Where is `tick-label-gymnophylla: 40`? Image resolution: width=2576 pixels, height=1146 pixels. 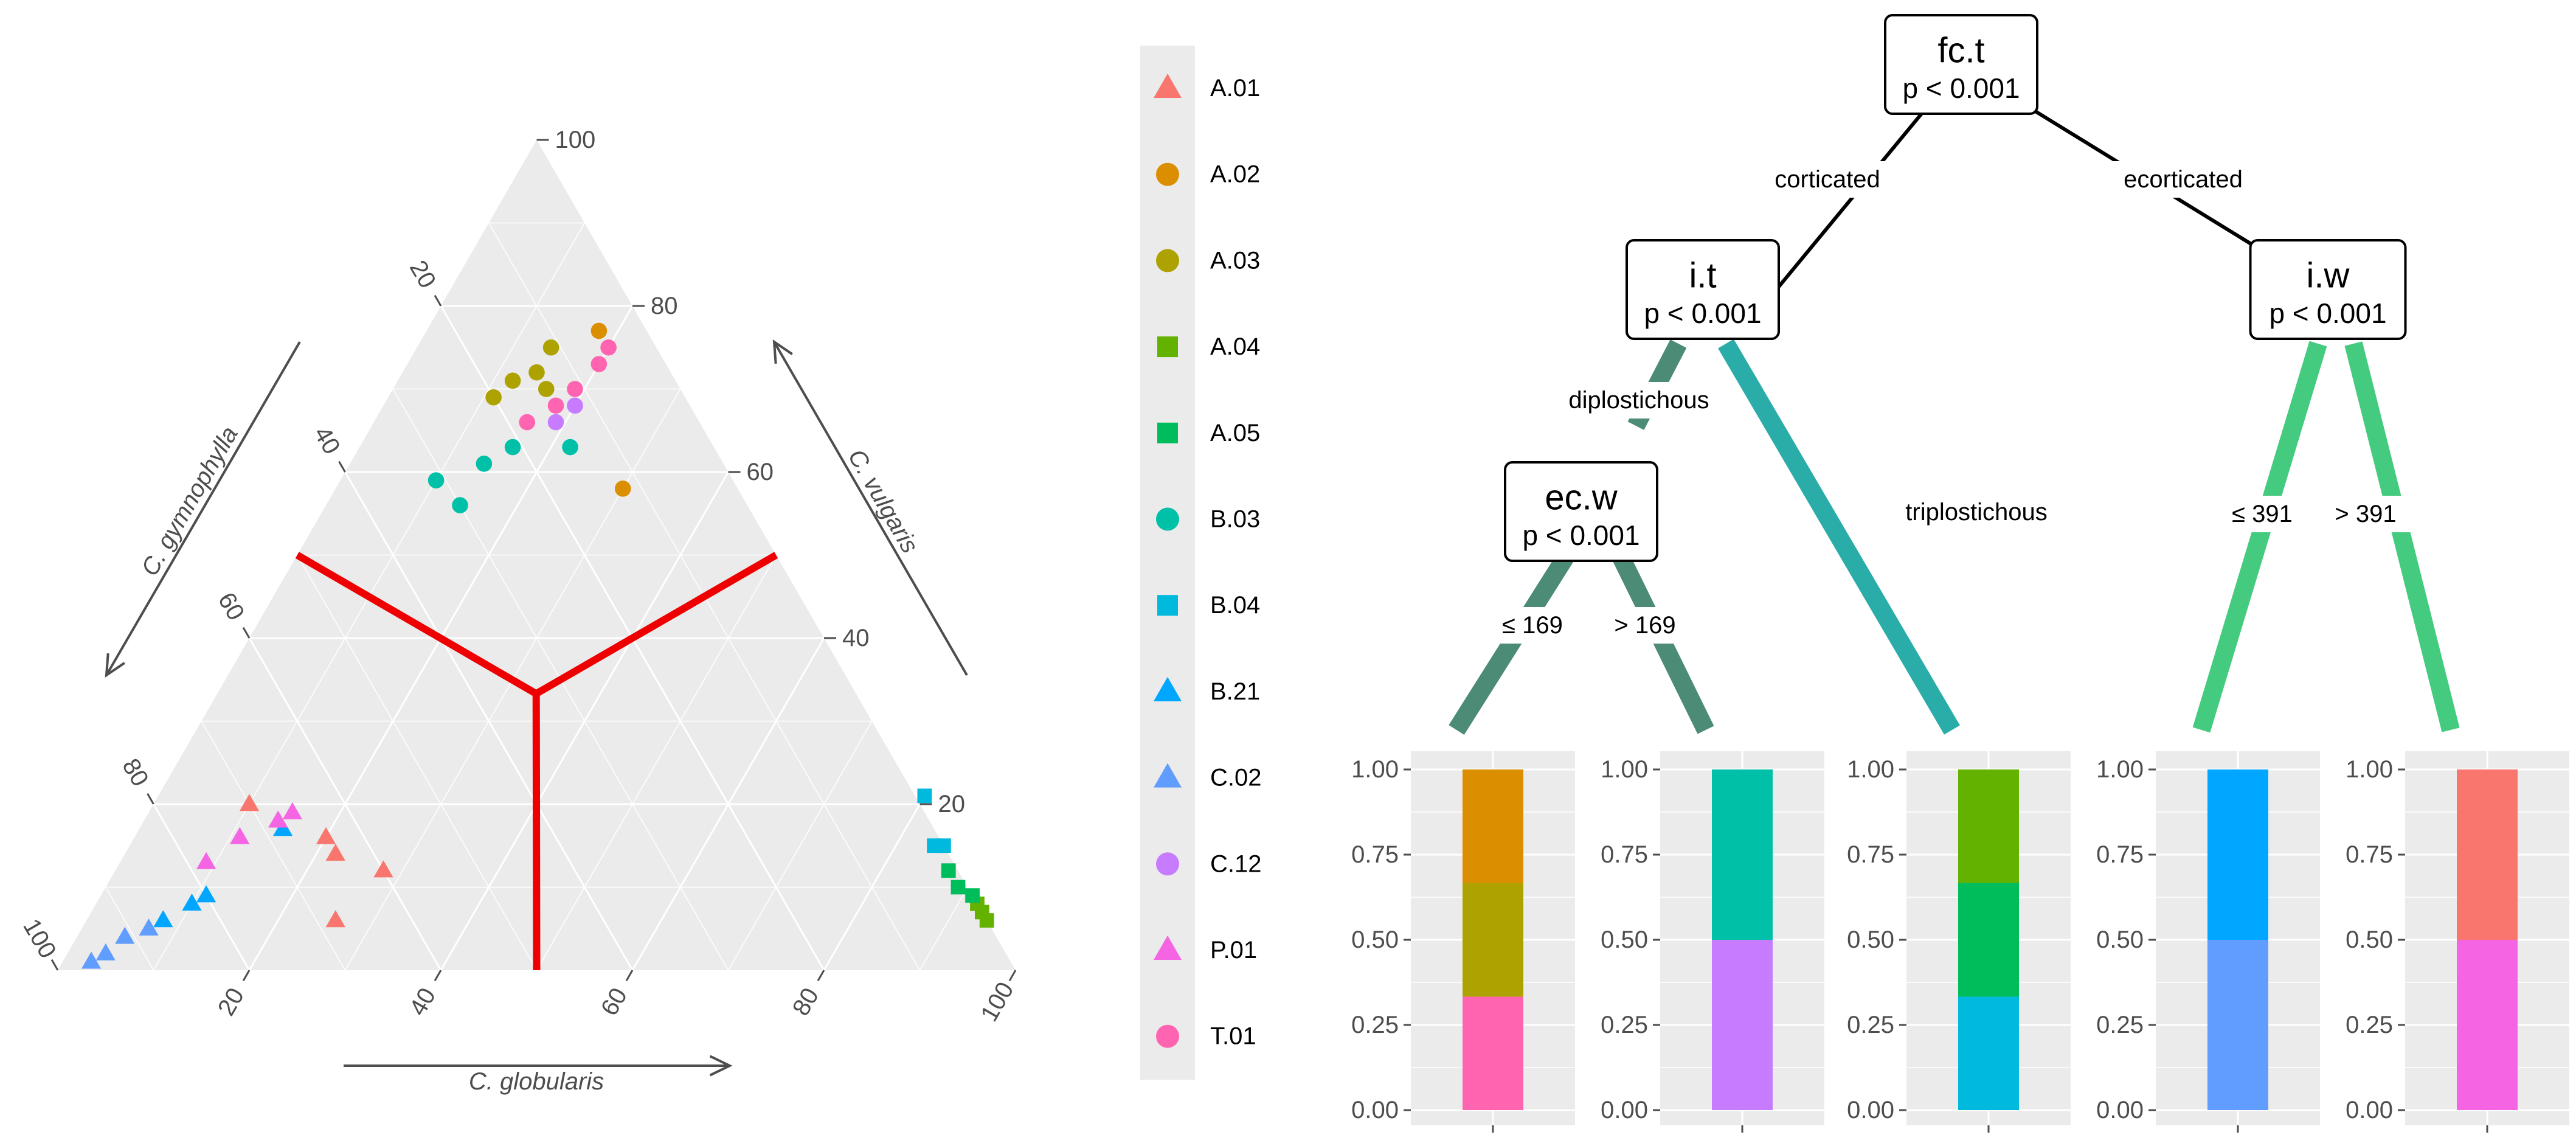
tick-label-gymnophylla: 40 is located at coordinates (326, 440).